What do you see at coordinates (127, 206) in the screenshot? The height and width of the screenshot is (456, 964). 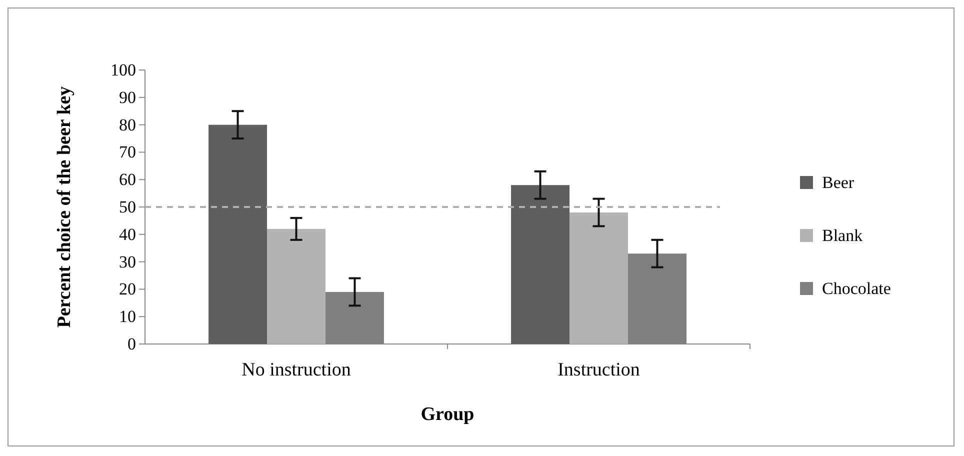 I see `y-tick-label: 50` at bounding box center [127, 206].